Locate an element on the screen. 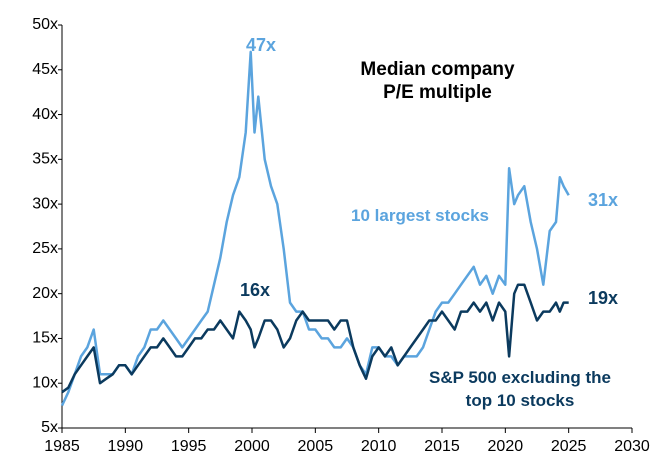 The image size is (657, 459). x-tick-label: 2000 is located at coordinates (252, 446).